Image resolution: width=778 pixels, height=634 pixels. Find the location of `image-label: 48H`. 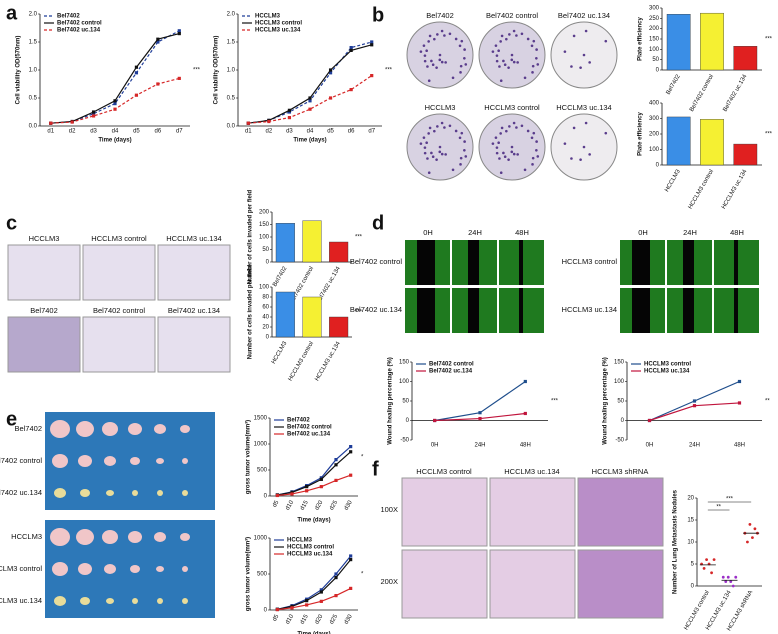

image-label: 48H is located at coordinates (737, 232).